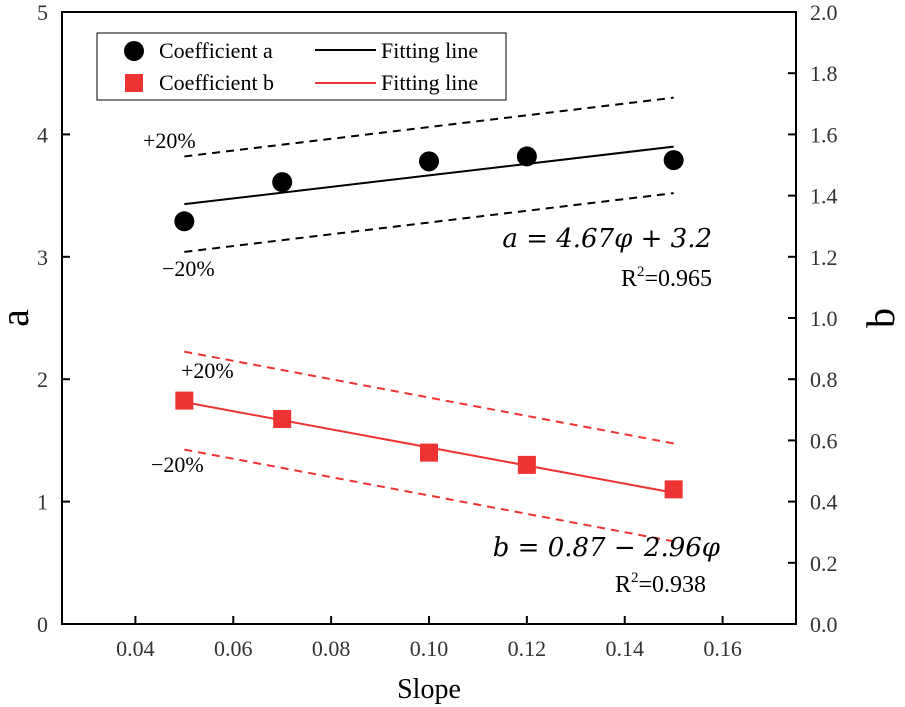  What do you see at coordinates (177, 464) in the screenshot?
I see `b-minus-20-label: −20%` at bounding box center [177, 464].